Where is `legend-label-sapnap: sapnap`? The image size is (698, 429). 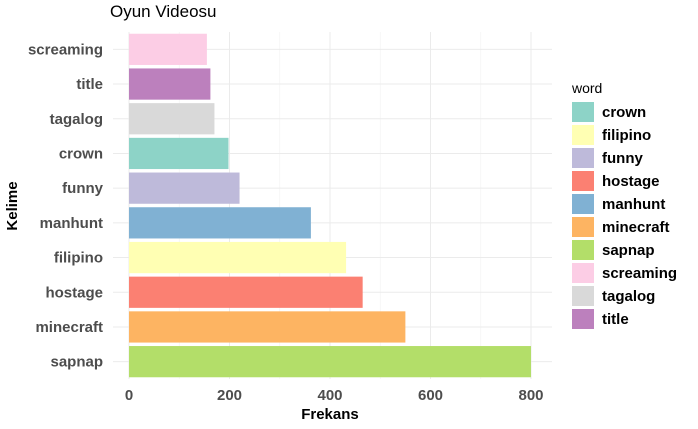 legend-label-sapnap: sapnap is located at coordinates (628, 250).